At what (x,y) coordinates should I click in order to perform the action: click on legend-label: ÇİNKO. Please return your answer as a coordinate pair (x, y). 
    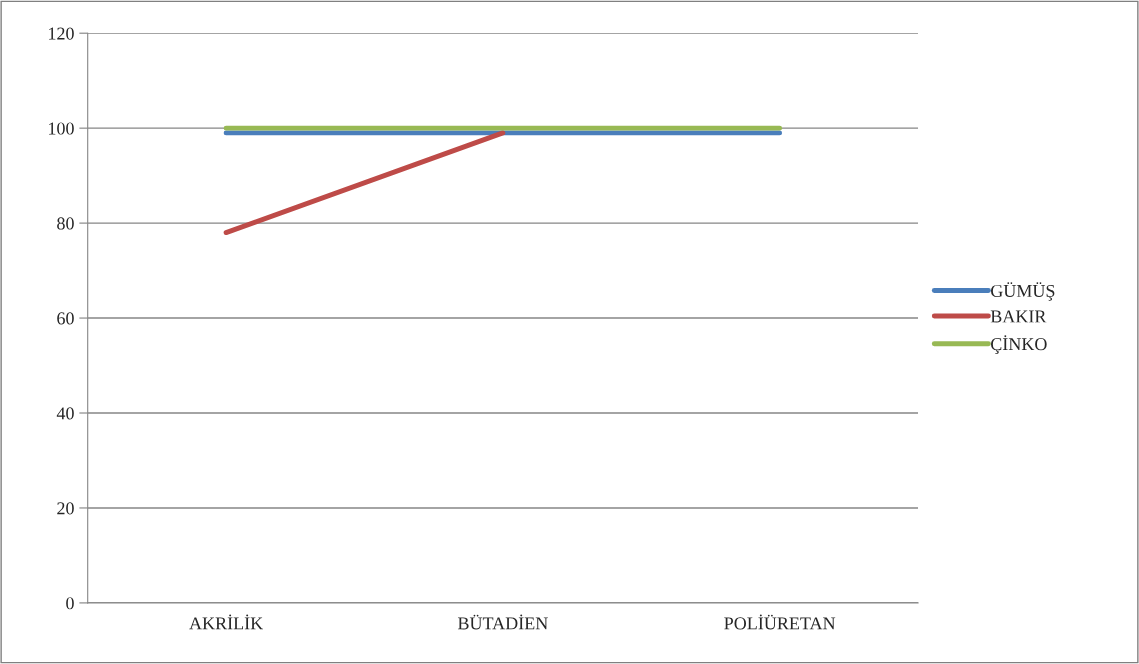
    Looking at the image, I should click on (1019, 344).